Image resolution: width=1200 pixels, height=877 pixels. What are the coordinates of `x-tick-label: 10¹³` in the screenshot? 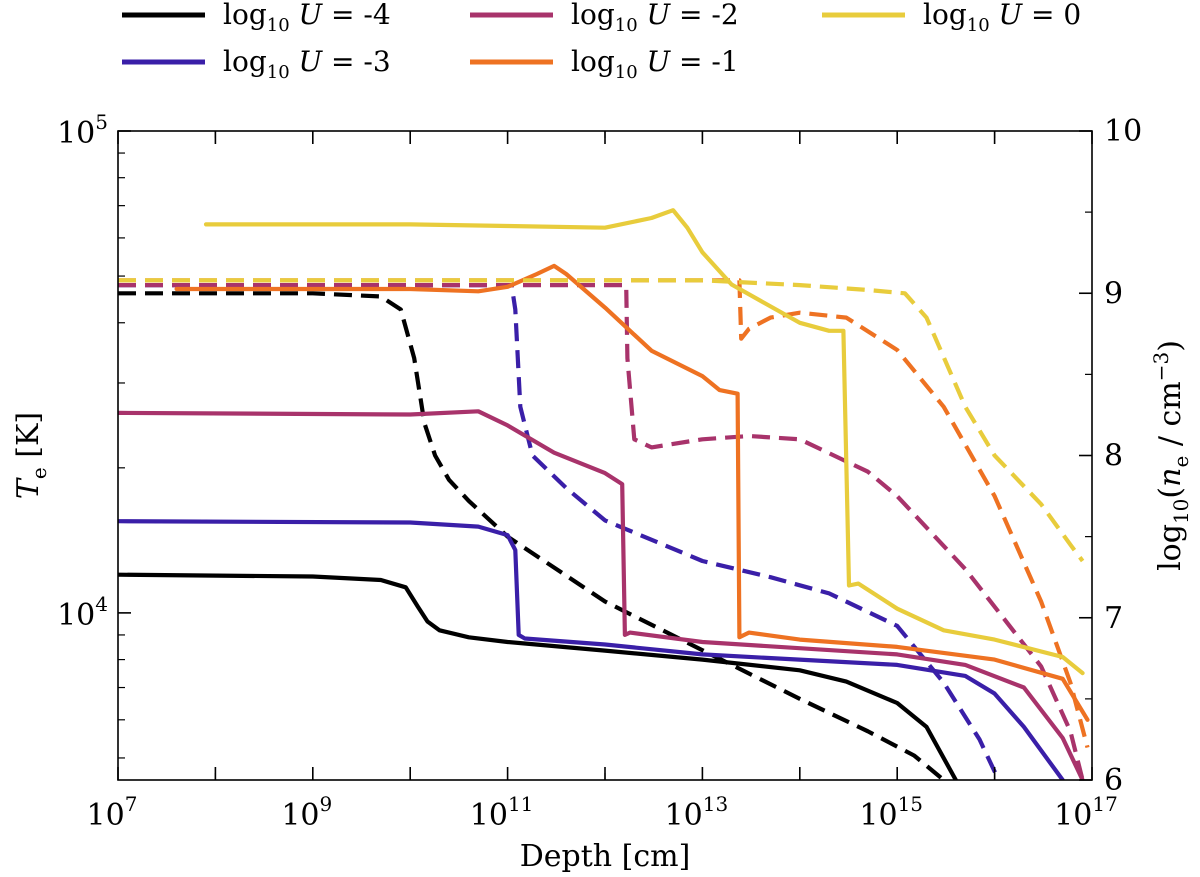 It's located at (697, 812).